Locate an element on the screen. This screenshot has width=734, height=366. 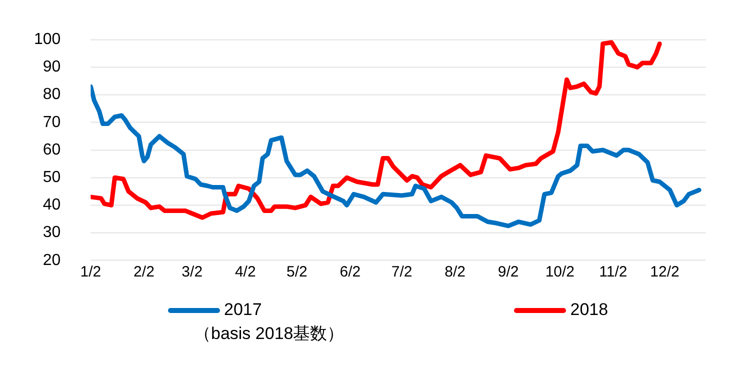
x-tick-label: 12/2 is located at coordinates (665, 272).